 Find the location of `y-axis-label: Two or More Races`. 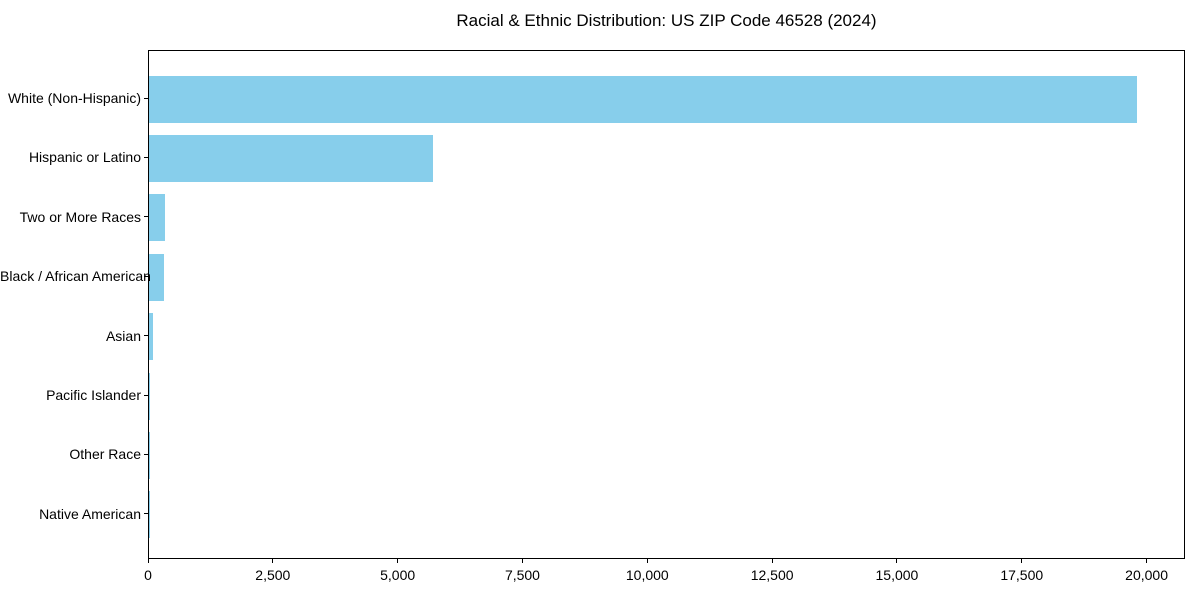

y-axis-label: Two or More Races is located at coordinates (80, 216).